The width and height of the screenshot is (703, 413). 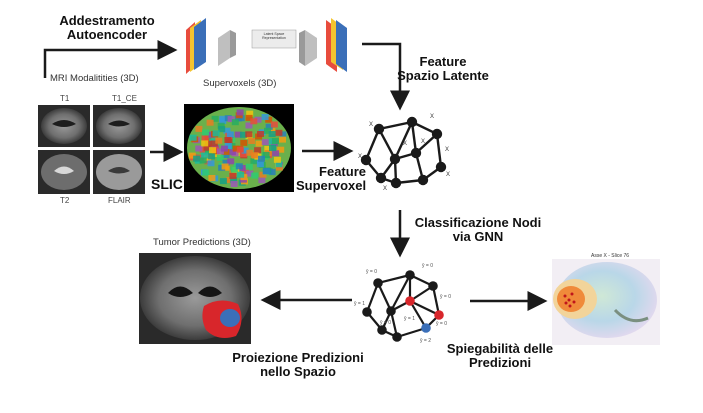 What do you see at coordinates (359, 304) in the screenshot?
I see `pred-node-label: ŷ = 1` at bounding box center [359, 304].